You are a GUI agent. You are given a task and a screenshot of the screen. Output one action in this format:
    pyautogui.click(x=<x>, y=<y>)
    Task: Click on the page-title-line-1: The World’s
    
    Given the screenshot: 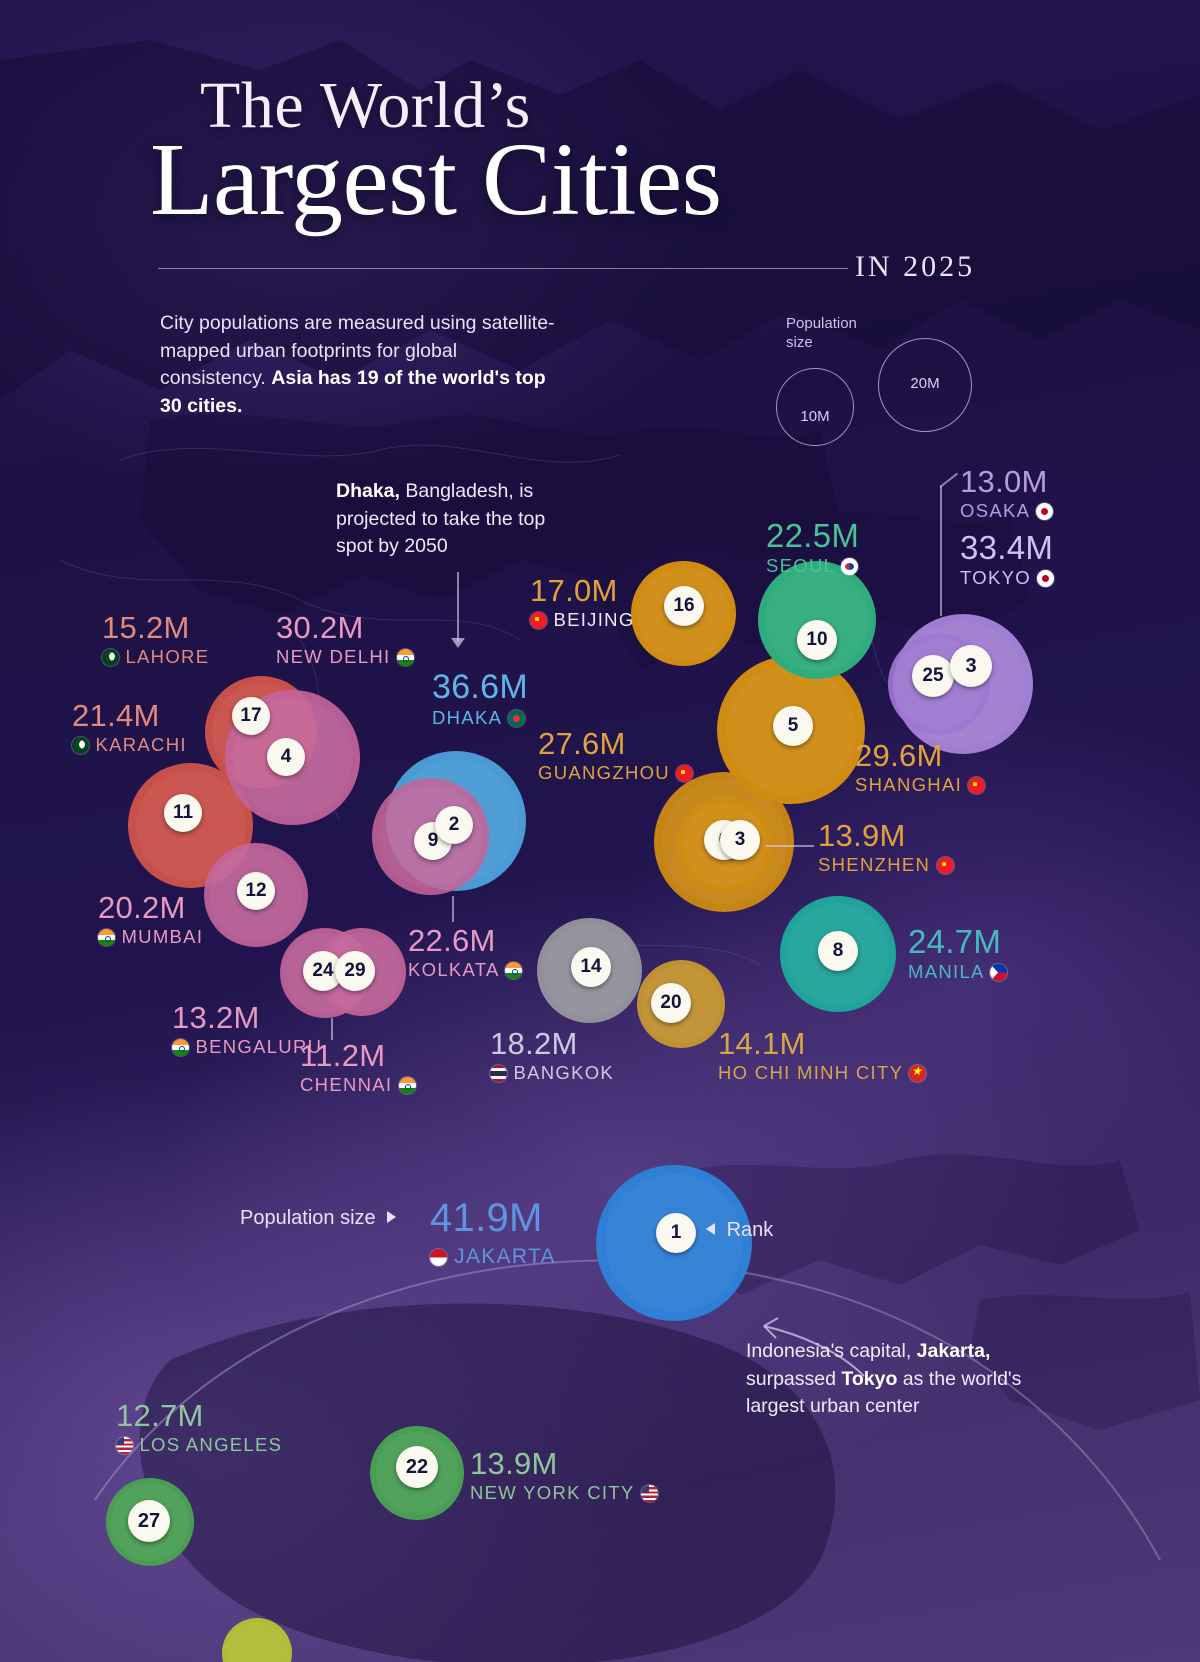 What is the action you would take?
    pyautogui.click(x=365, y=105)
    